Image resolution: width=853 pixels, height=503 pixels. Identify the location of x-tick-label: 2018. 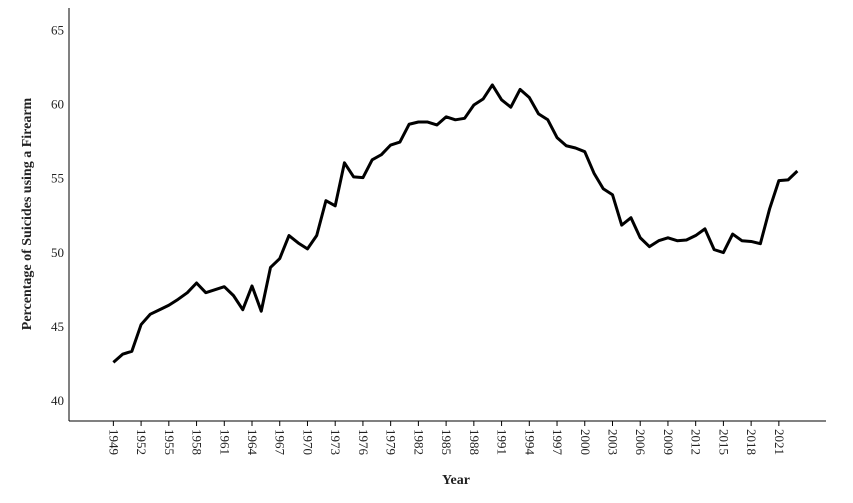
(751, 442).